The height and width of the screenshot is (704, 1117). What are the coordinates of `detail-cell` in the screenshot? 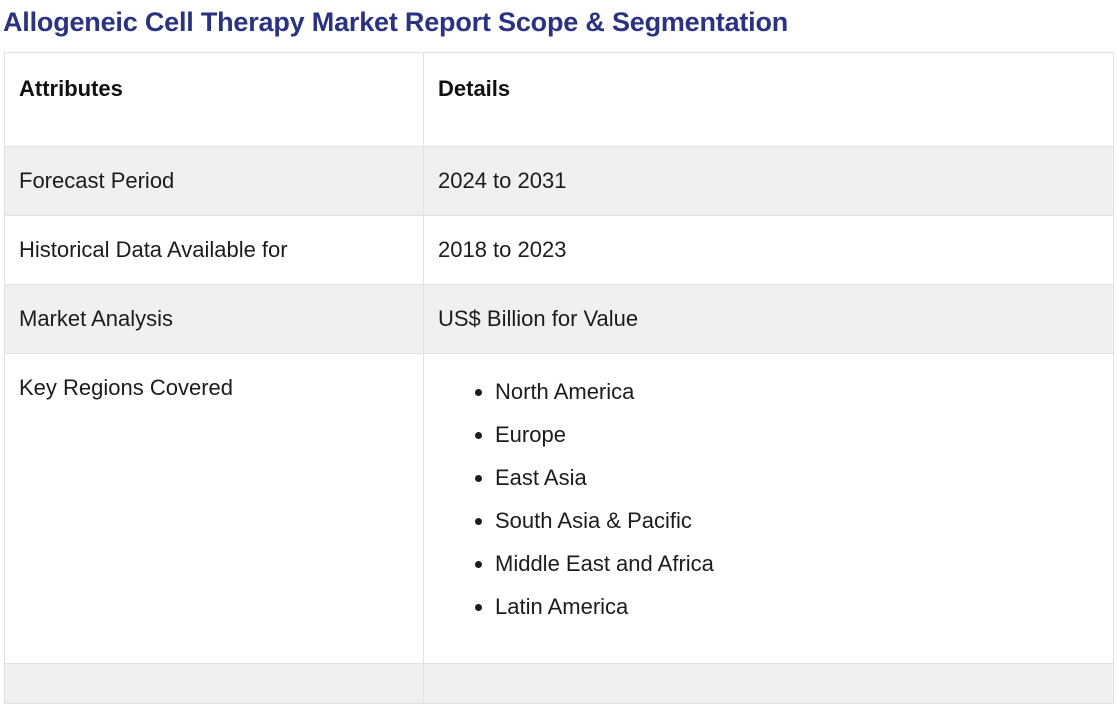 It's located at (768, 683).